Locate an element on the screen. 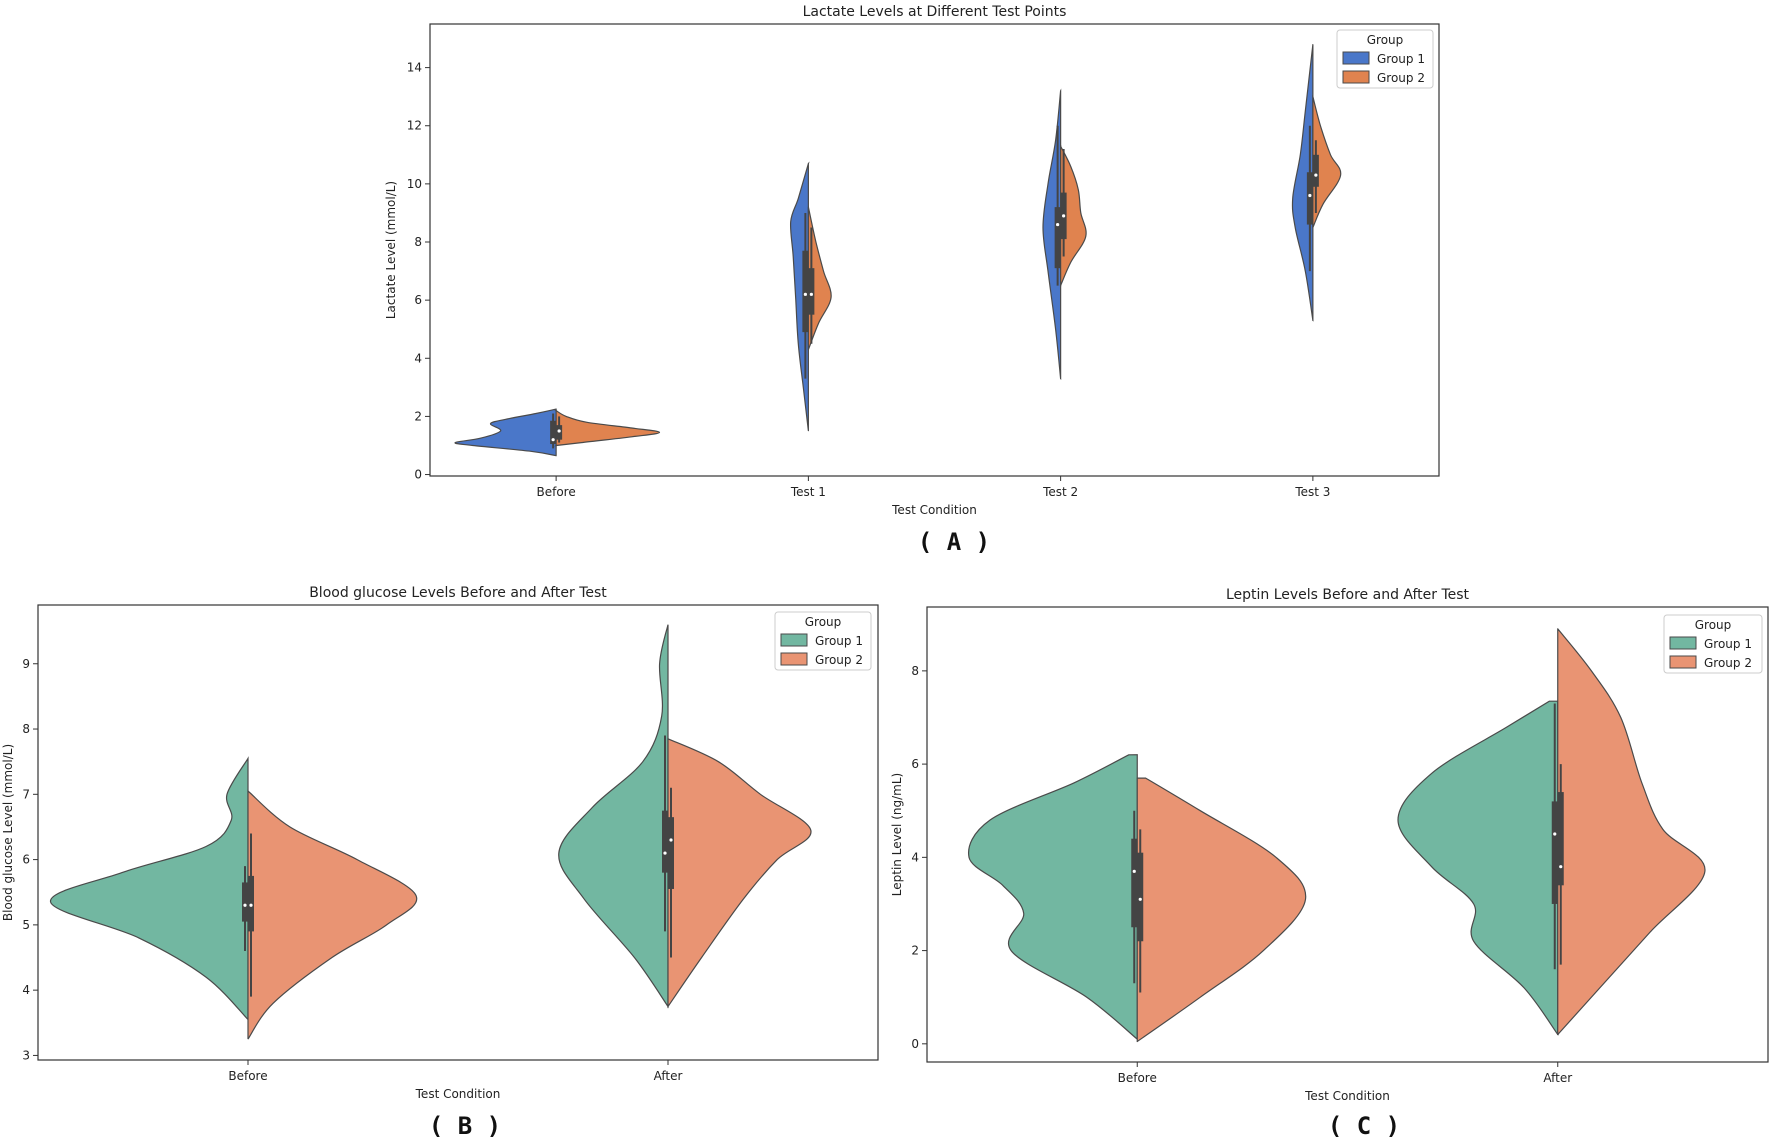 The image size is (1772, 1143). x-tick-label: Test 3 is located at coordinates (1312, 492).